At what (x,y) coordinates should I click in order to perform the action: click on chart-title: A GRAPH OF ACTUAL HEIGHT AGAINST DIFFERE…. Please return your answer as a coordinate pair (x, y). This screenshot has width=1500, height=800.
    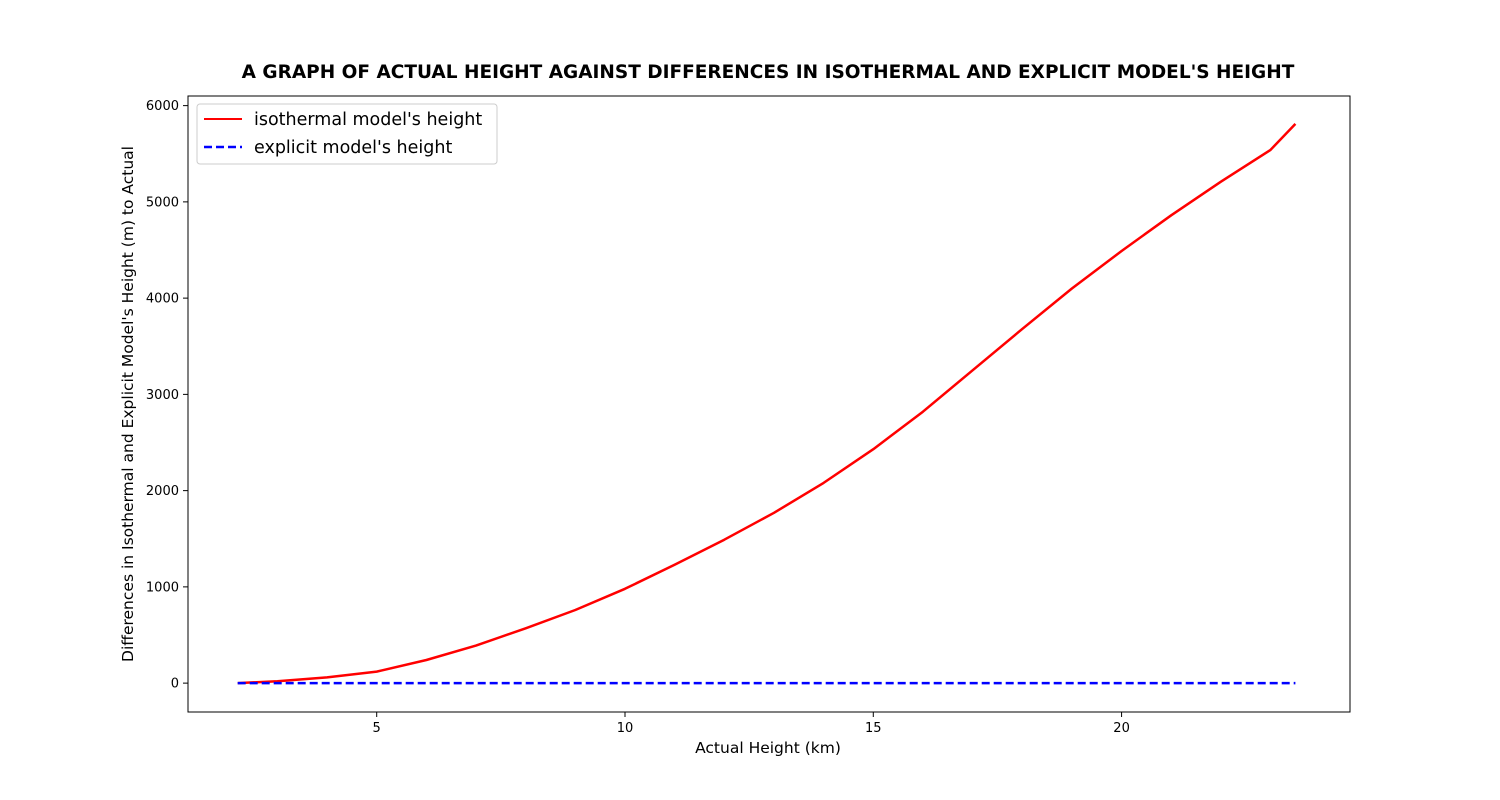
    Looking at the image, I should click on (768, 72).